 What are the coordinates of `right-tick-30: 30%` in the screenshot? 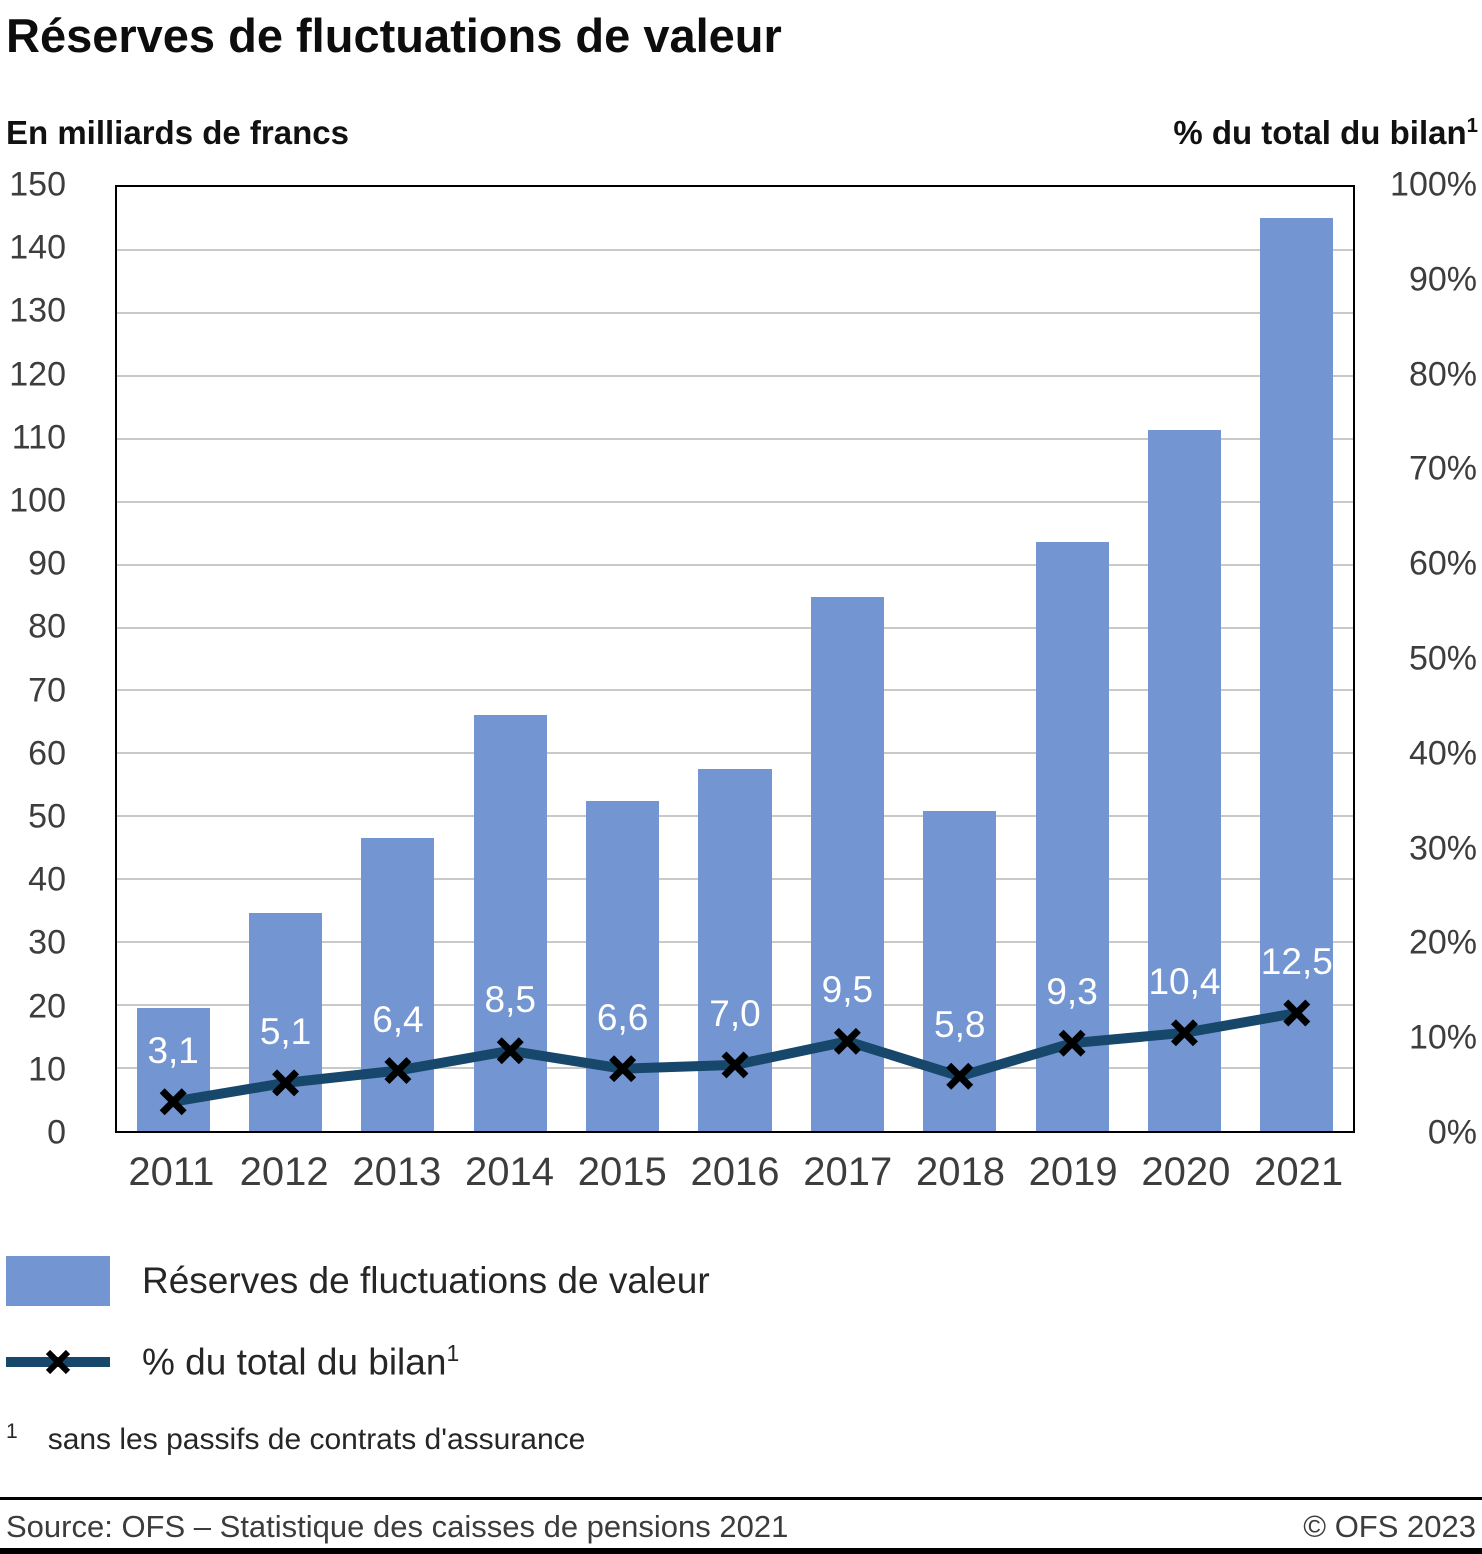 It's located at (1442, 848).